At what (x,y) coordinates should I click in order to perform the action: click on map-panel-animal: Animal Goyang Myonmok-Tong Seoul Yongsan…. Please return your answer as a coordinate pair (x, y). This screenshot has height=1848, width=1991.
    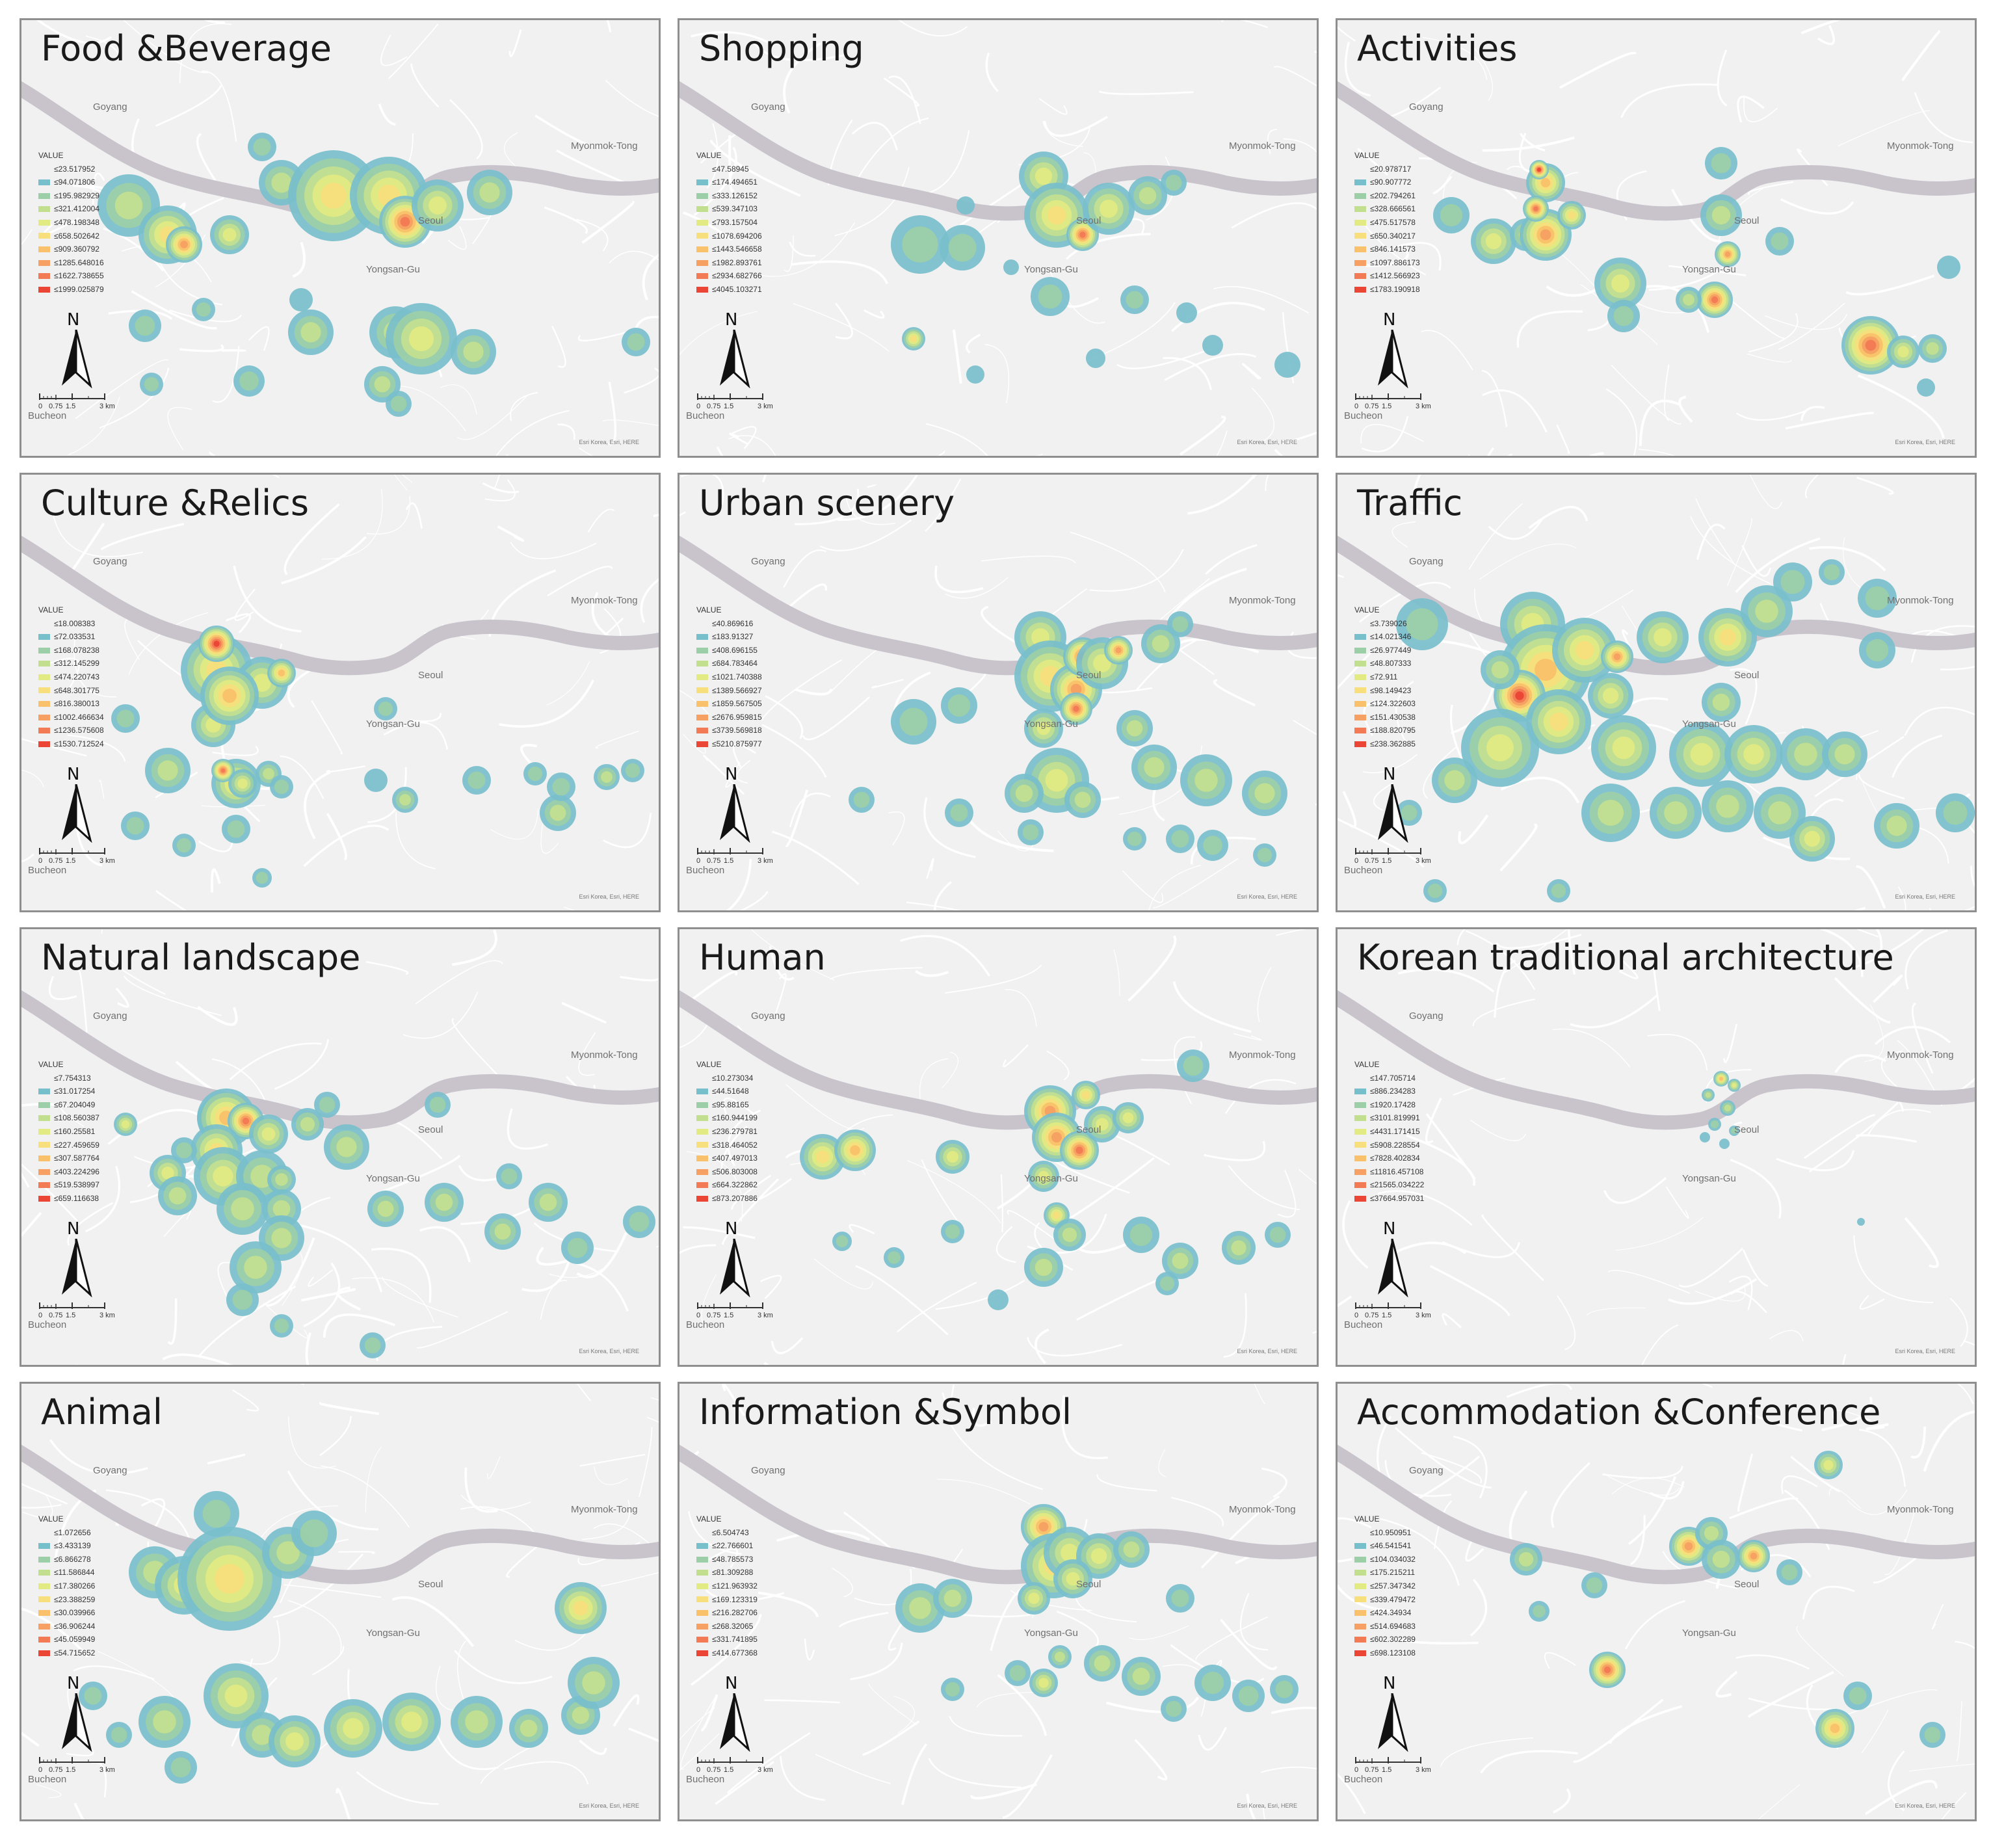
    Looking at the image, I should click on (340, 1601).